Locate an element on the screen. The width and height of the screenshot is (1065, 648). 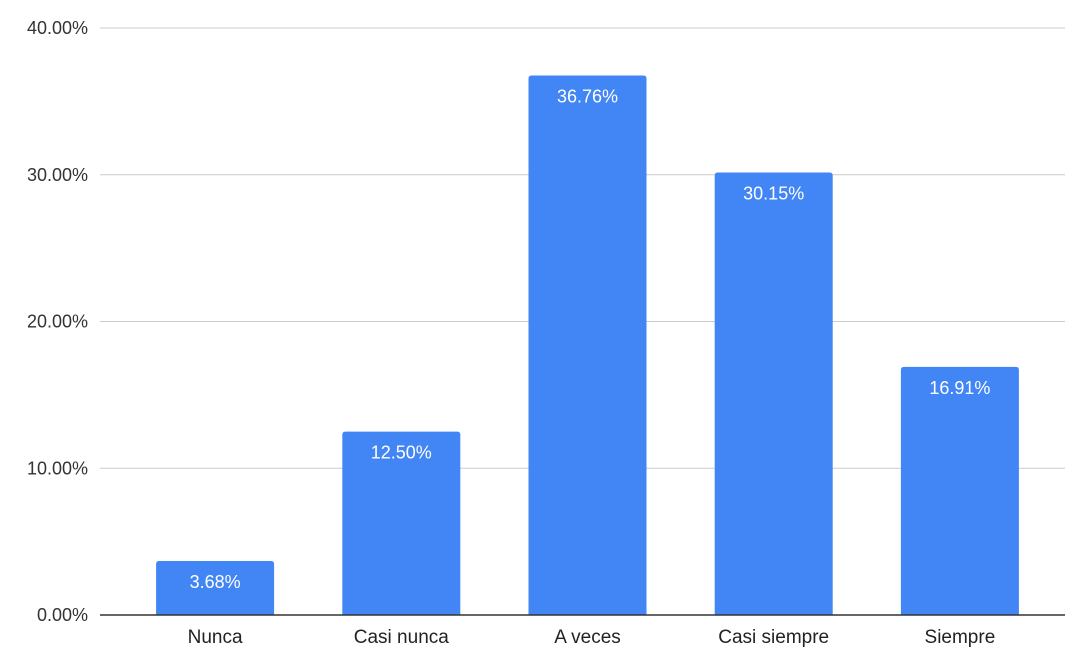
y-tick-label: 0.00% is located at coordinates (62, 615).